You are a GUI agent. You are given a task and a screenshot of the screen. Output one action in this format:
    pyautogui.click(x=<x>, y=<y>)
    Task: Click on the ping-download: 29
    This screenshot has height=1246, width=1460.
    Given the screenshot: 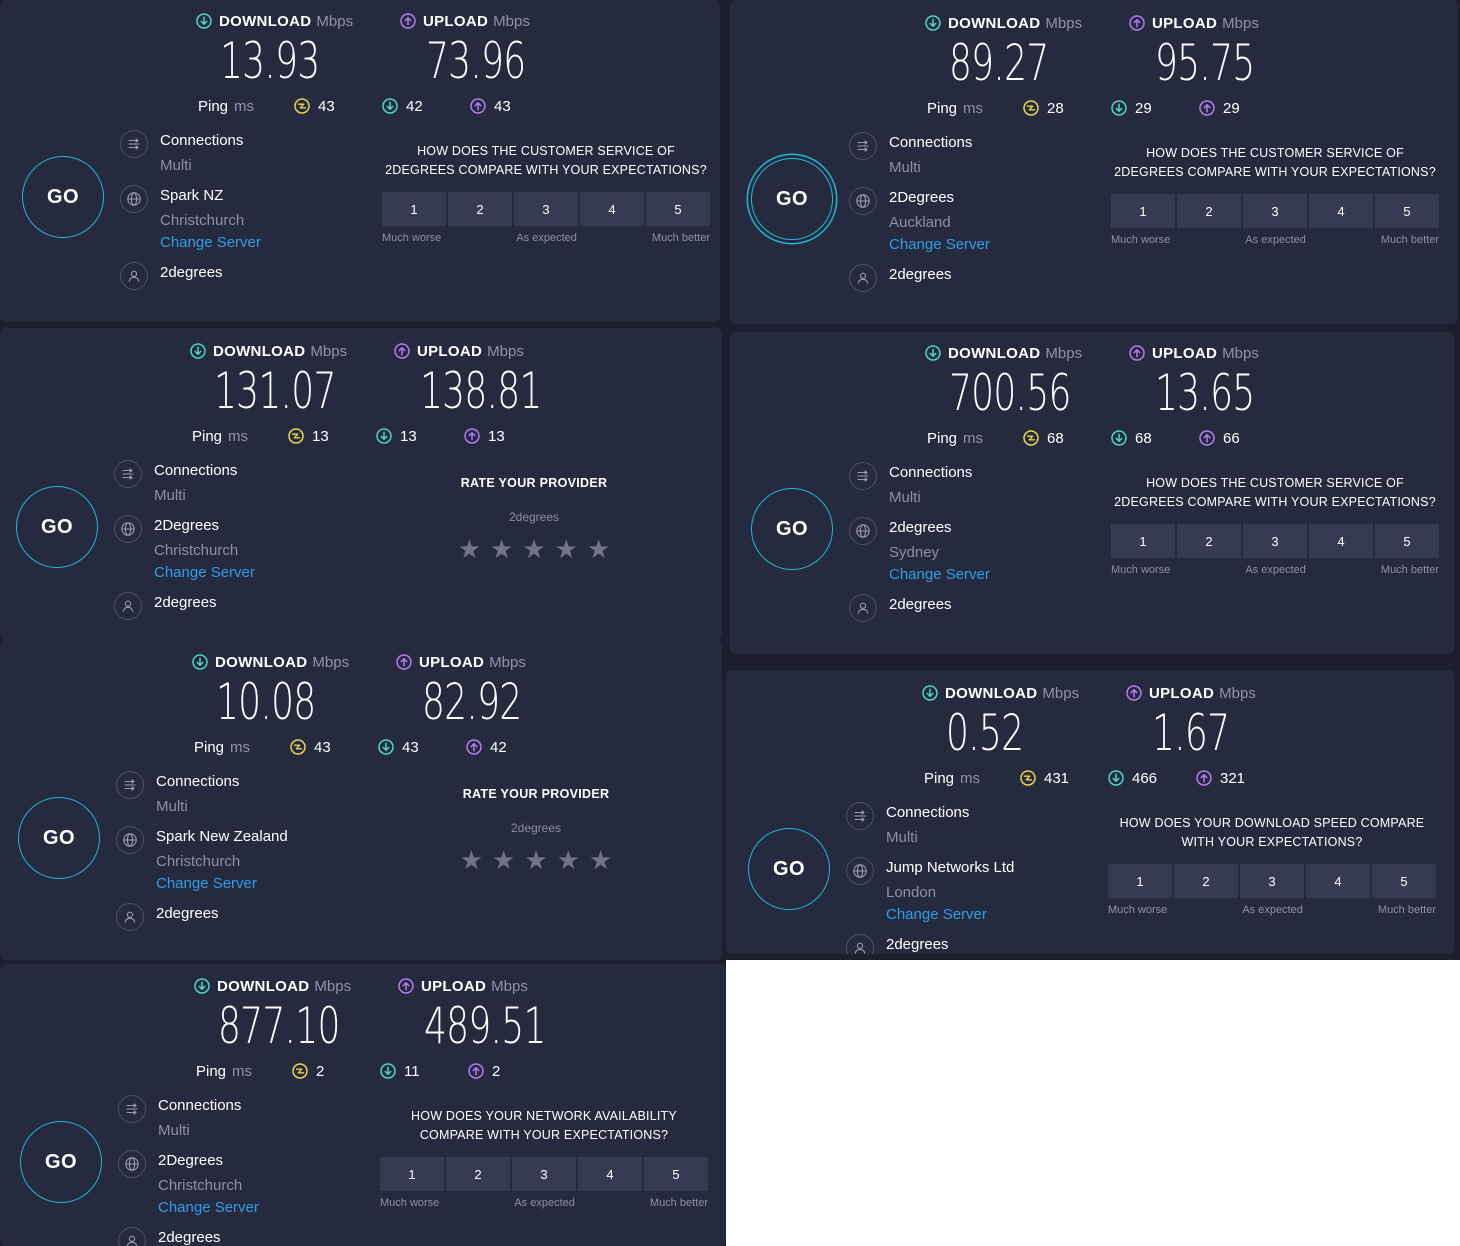 What is the action you would take?
    pyautogui.click(x=1131, y=108)
    